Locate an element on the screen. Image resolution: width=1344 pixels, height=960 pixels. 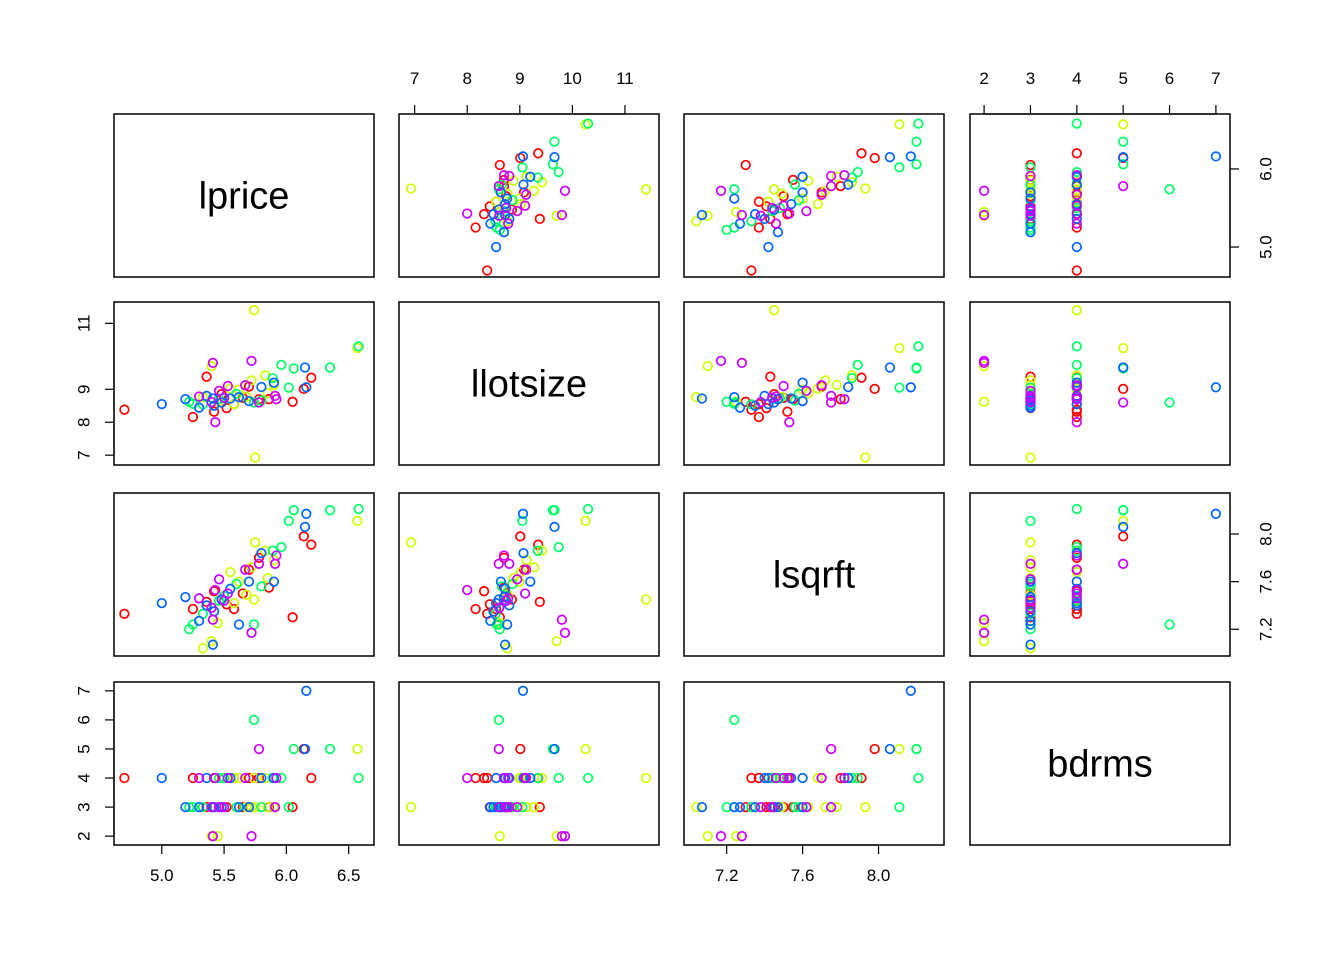
bottom-axis-lprice-tick-label-6-0: 6.0 is located at coordinates (287, 875).